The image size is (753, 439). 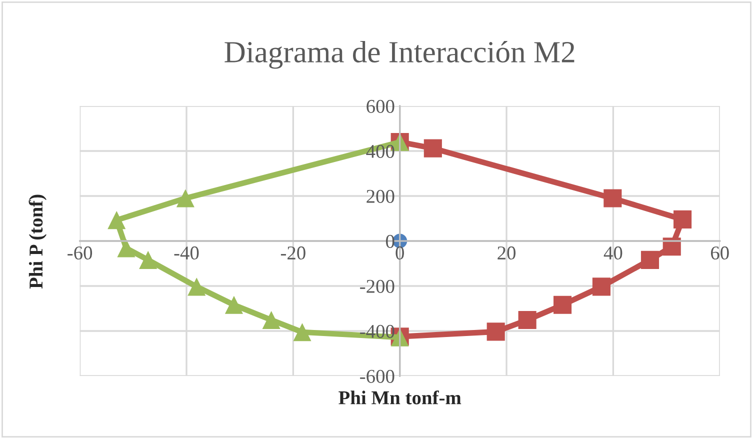 I want to click on y-axis-title: Phi P (tonf), so click(x=37, y=241).